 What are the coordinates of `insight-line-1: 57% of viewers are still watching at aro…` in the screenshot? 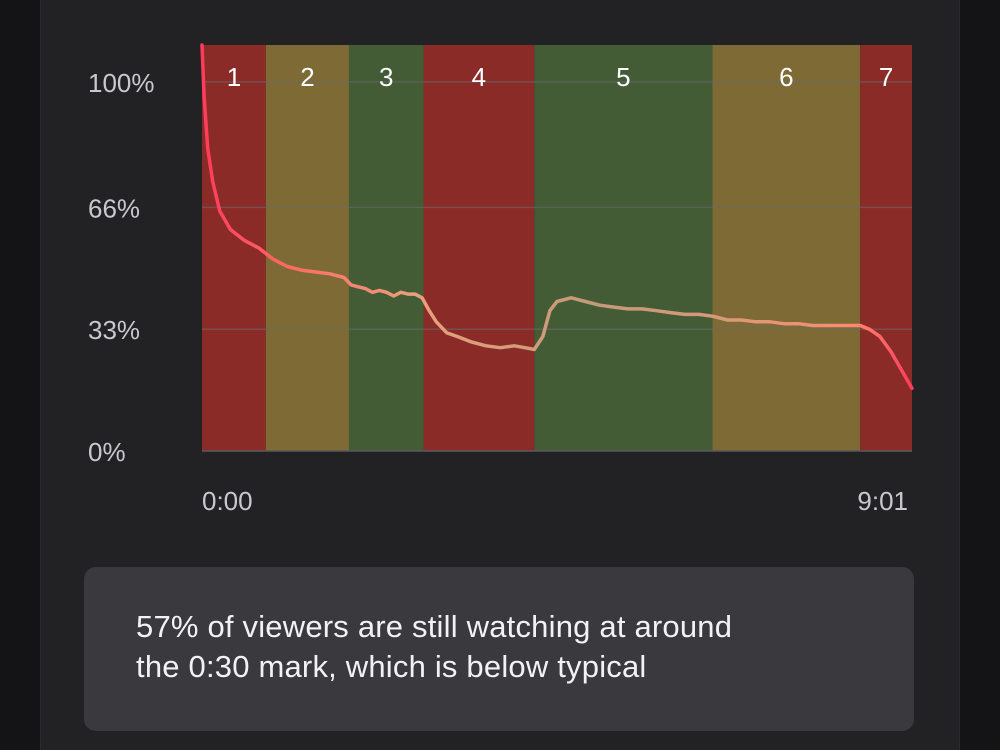 It's located at (434, 626).